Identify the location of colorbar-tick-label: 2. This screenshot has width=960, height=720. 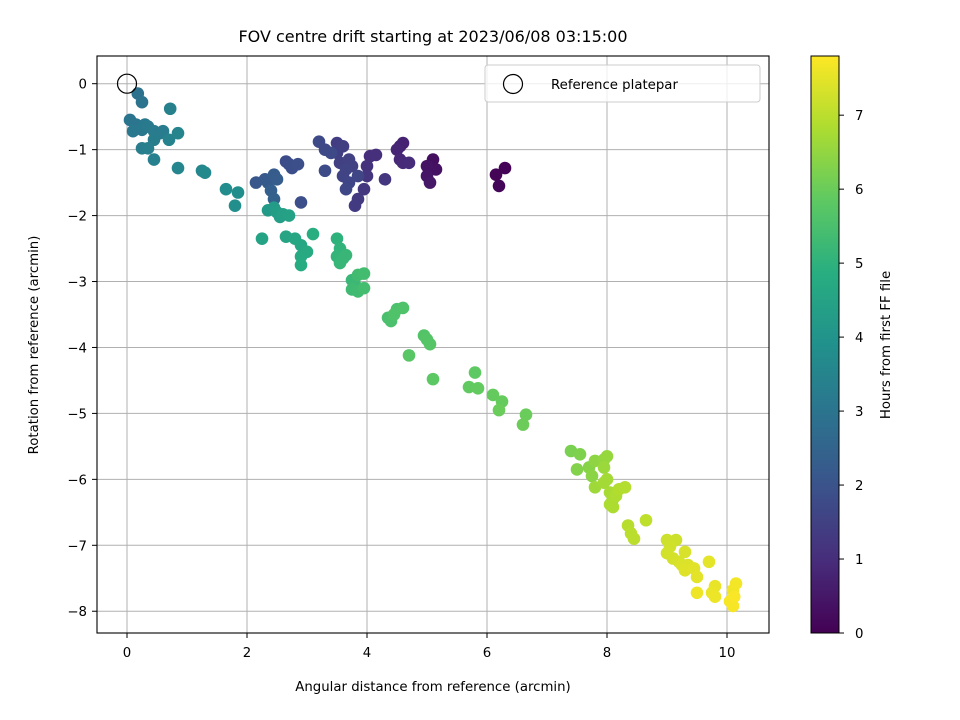
(859, 486).